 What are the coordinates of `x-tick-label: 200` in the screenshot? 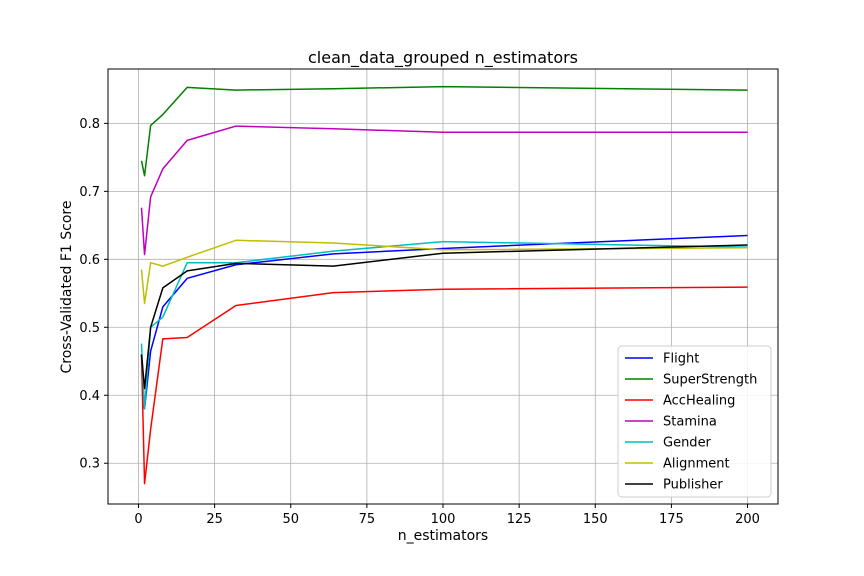 It's located at (747, 519).